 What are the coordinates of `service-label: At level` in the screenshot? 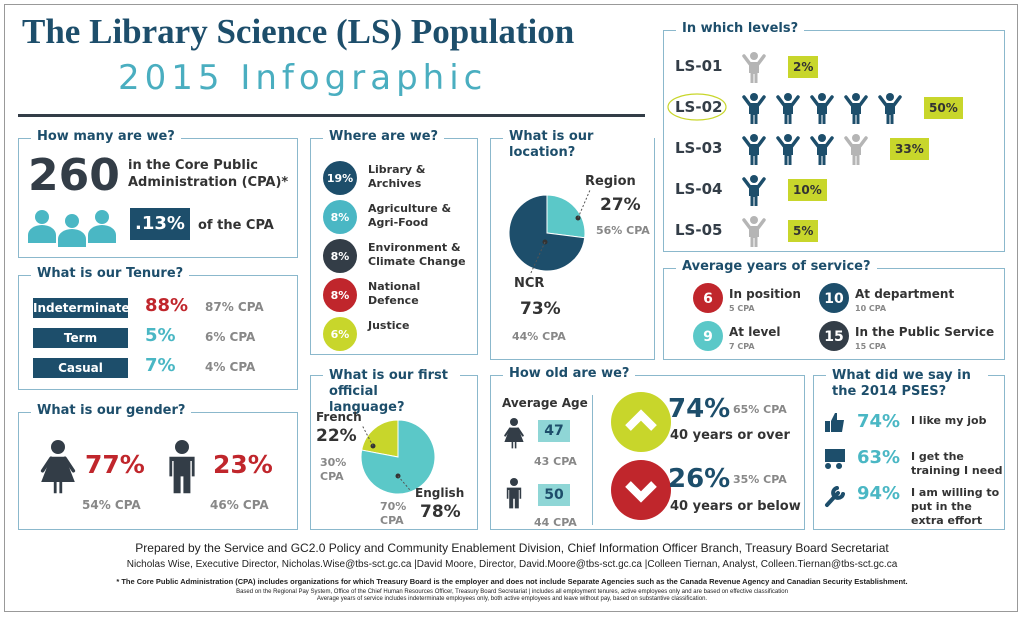 It's located at (755, 332).